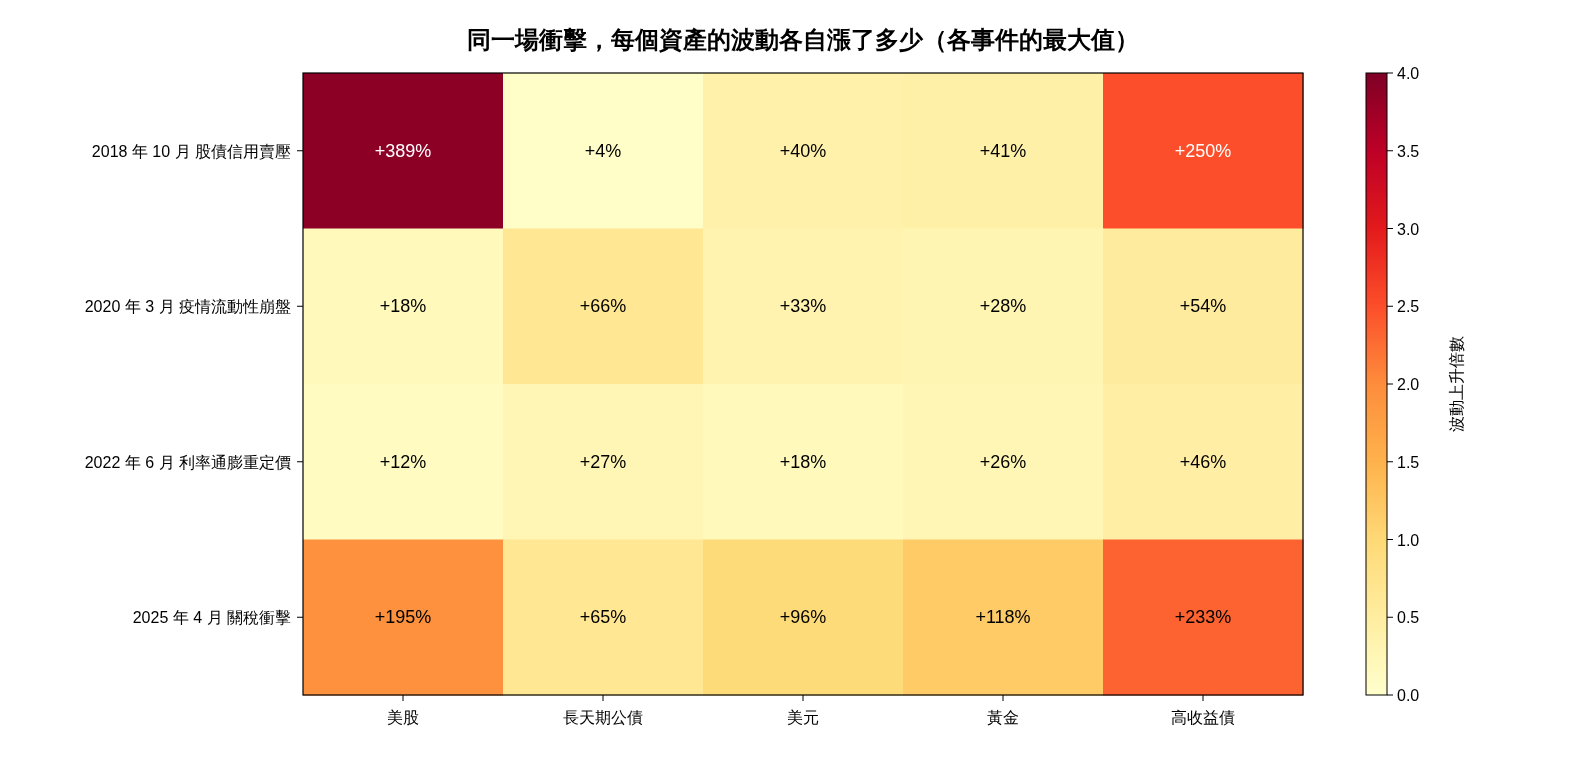 The height and width of the screenshot is (780, 1575). Describe the element at coordinates (1003, 617) in the screenshot. I see `data-label: +118%` at that location.